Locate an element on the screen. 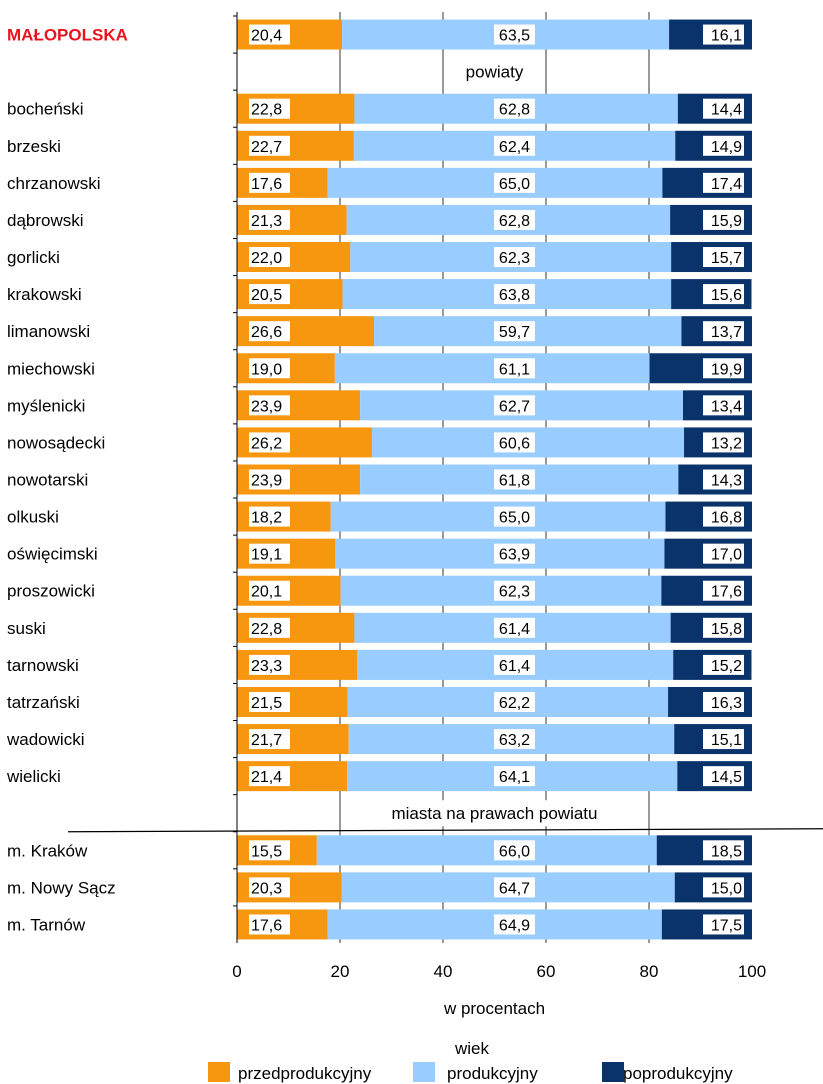 The width and height of the screenshot is (823, 1084). data-label: 64,7 is located at coordinates (514, 888).